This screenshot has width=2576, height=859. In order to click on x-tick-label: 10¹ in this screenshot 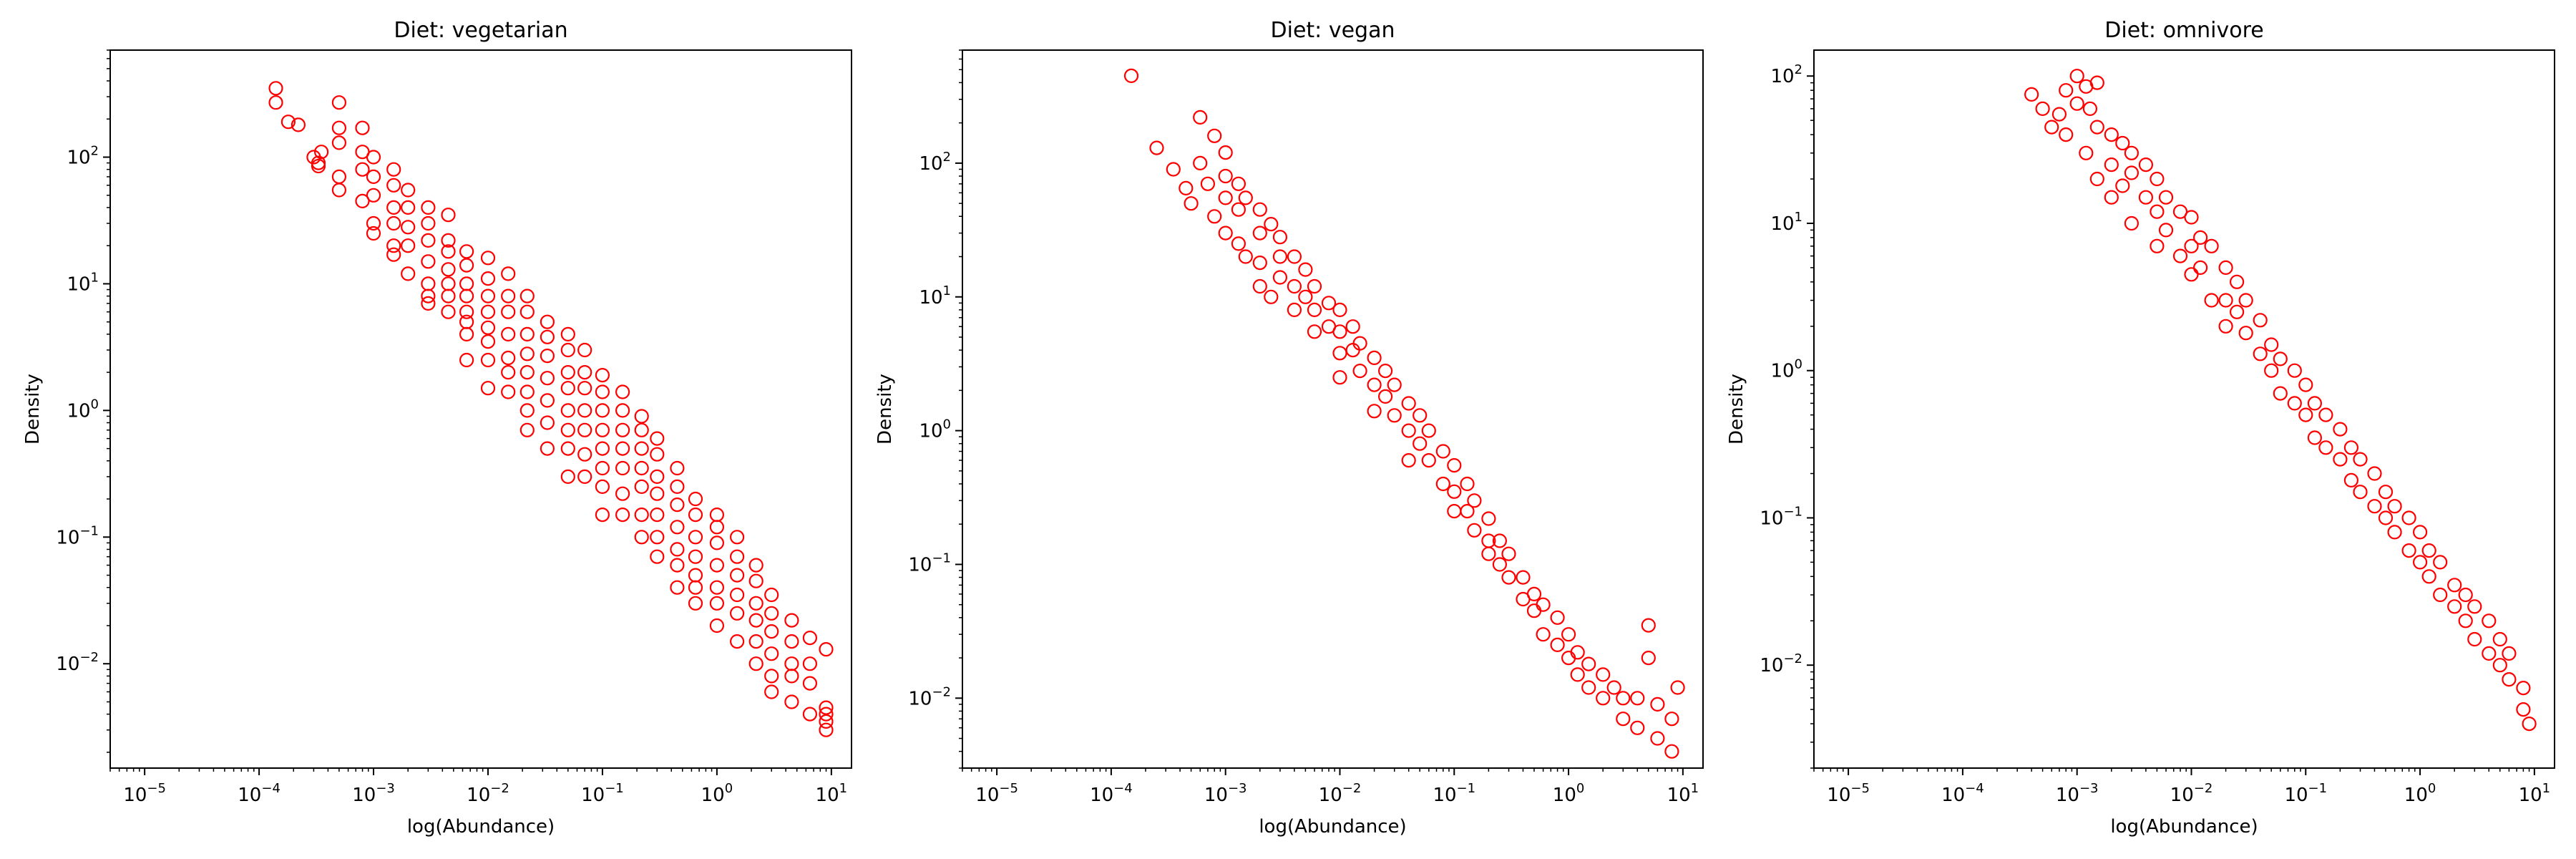, I will do `click(1683, 793)`.